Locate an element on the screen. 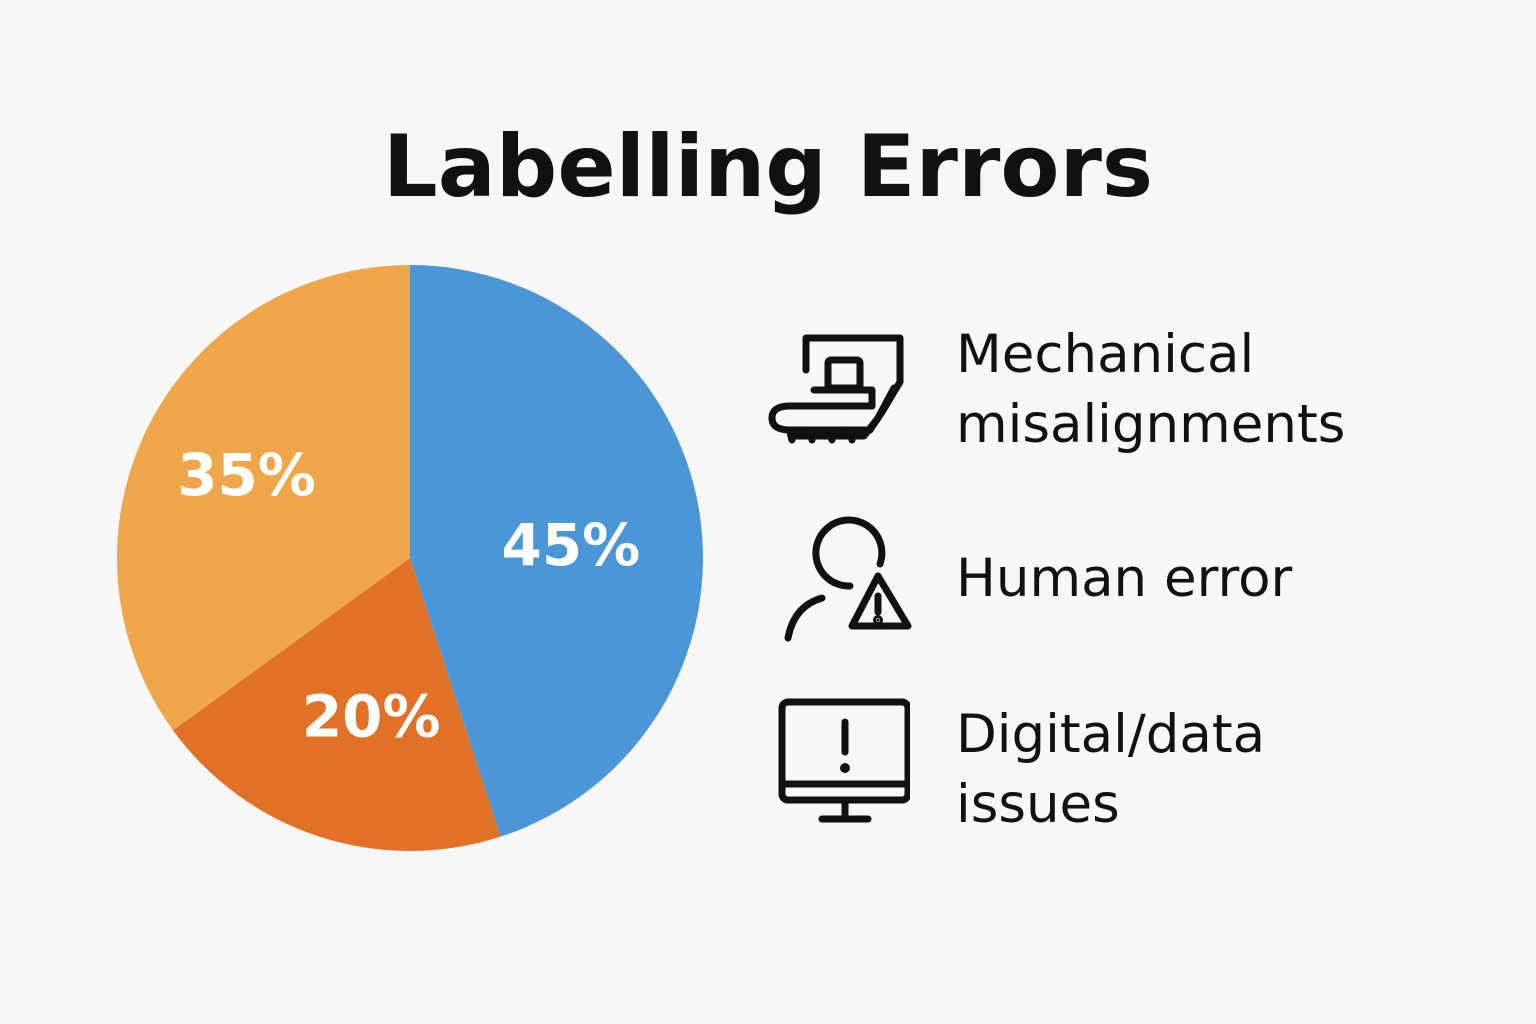 The width and height of the screenshot is (1536, 1024). legend-label-digital: Digital/data issues is located at coordinates (1111, 769).